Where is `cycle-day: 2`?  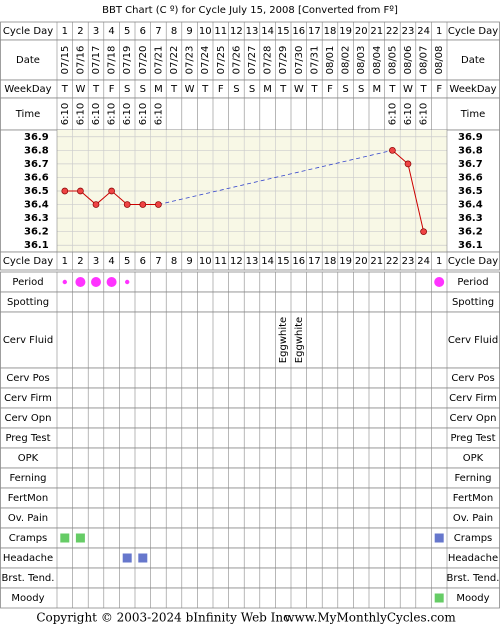
cycle-day: 2 is located at coordinates (80, 31).